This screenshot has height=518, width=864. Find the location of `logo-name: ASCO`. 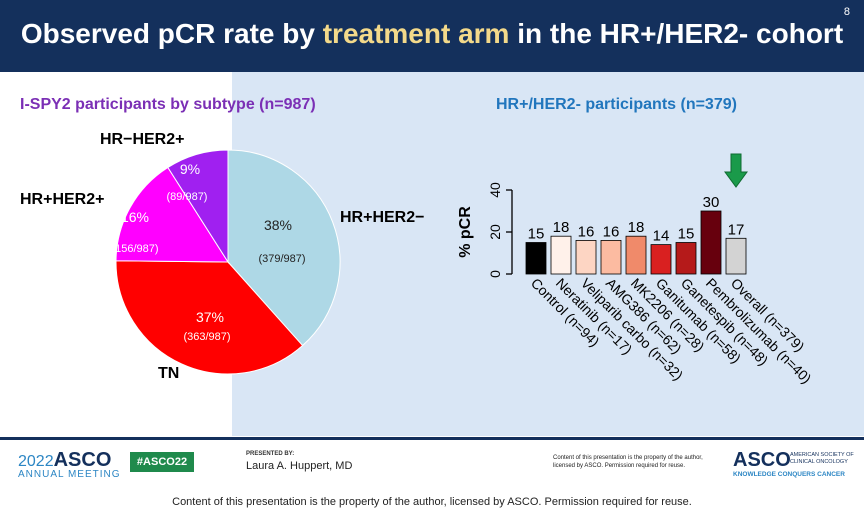

logo-name: ASCO is located at coordinates (82, 460).